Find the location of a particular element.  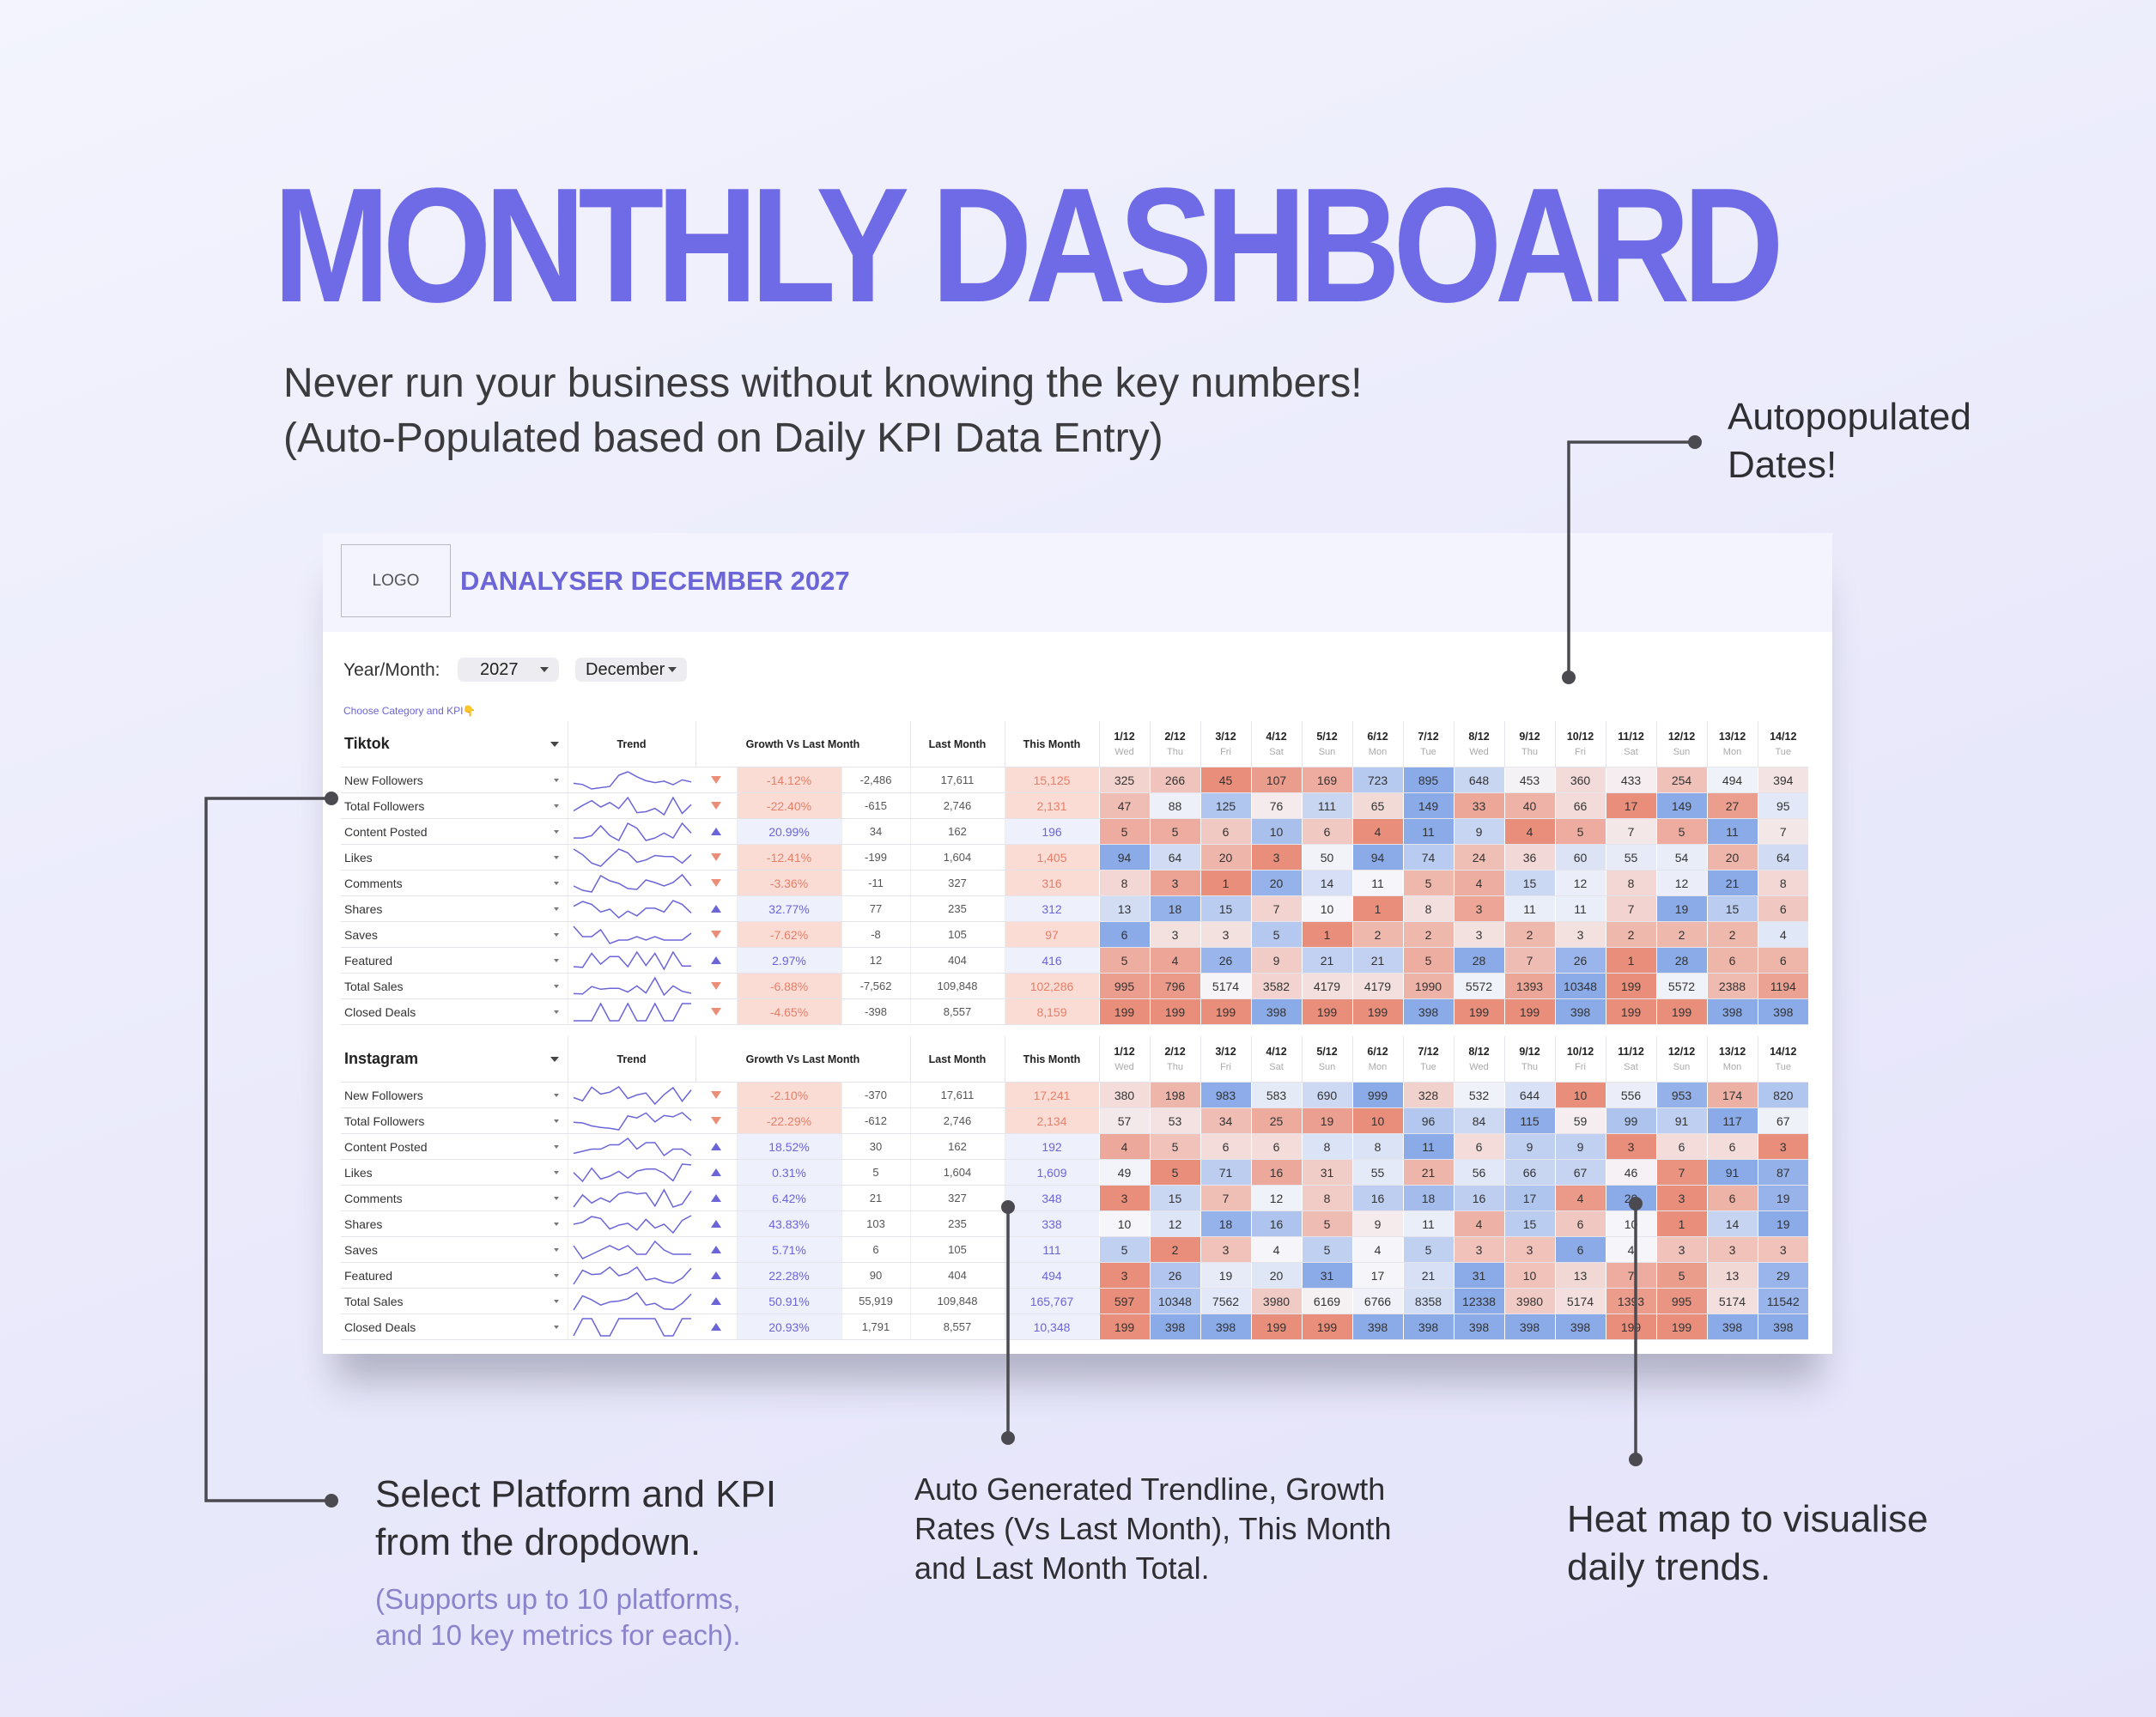

platform-select: Tiktok is located at coordinates (454, 744).